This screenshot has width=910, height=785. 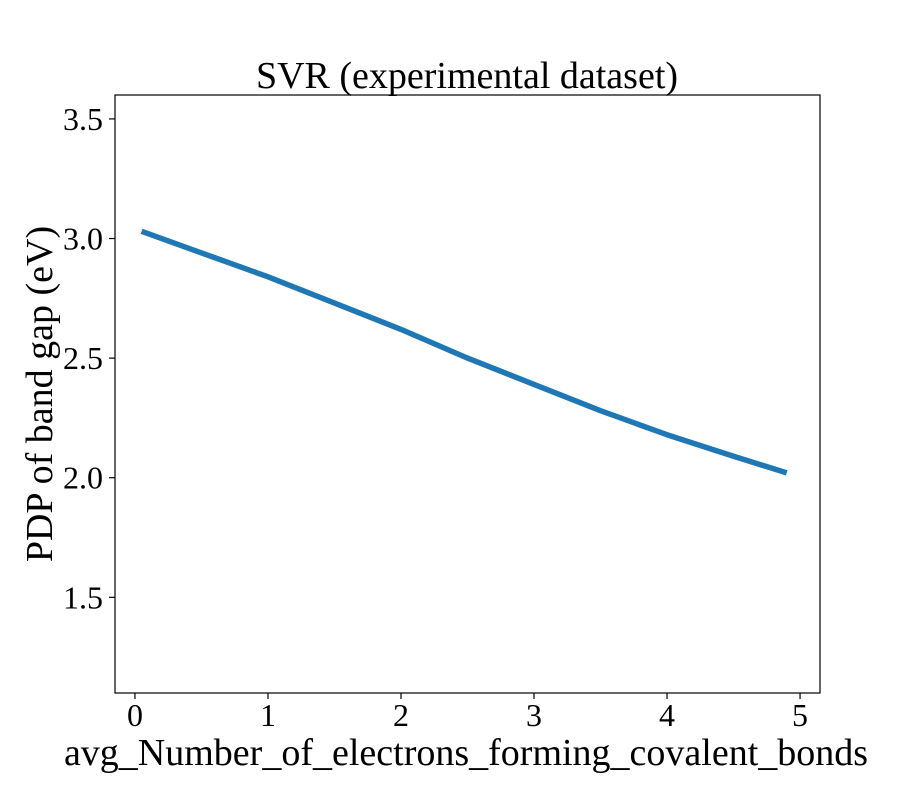 What do you see at coordinates (40, 394) in the screenshot?
I see `y-axis-label: PDP of band gap (eV)` at bounding box center [40, 394].